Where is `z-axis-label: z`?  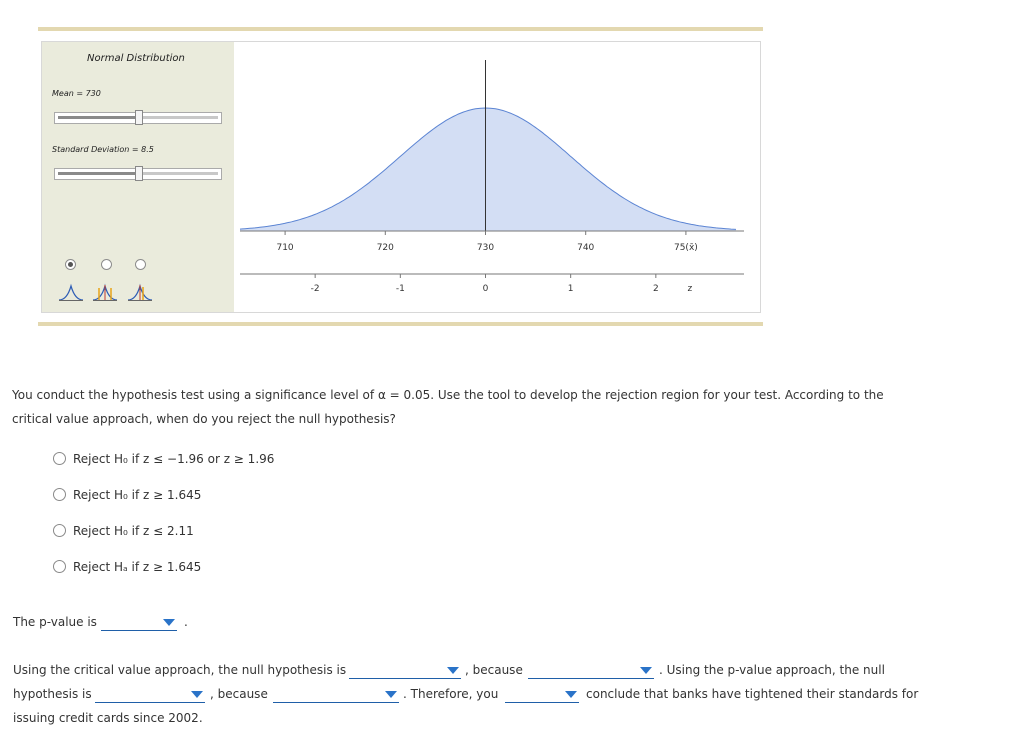 z-axis-label: z is located at coordinates (690, 289).